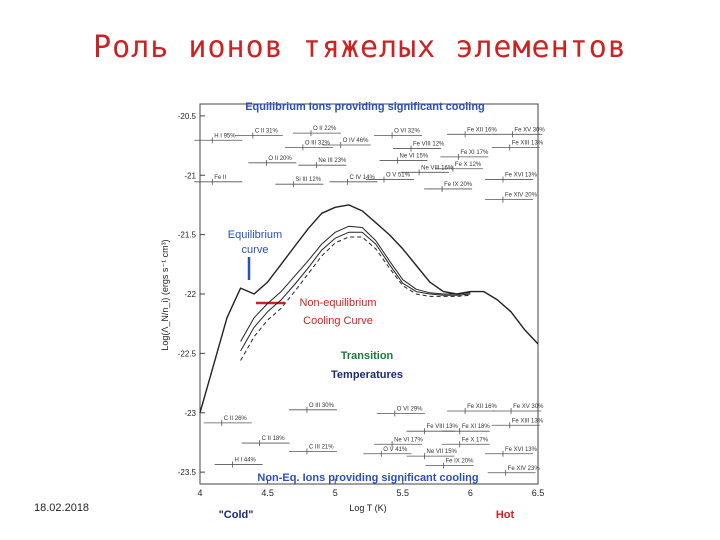 The width and height of the screenshot is (720, 540). Describe the element at coordinates (280, 159) in the screenshot. I see `ion-label: O II 20%` at that location.